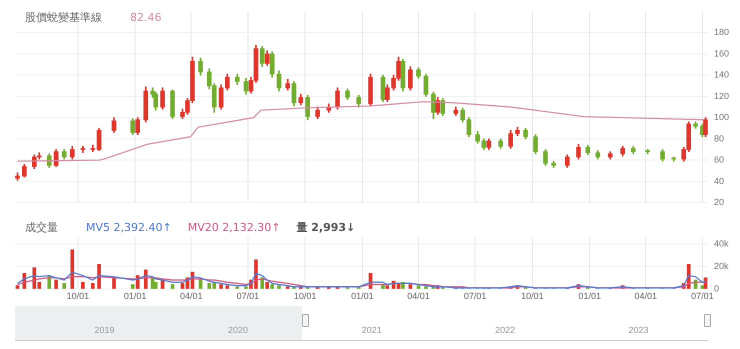 The height and width of the screenshot is (349, 740). I want to click on chart-title: 股價蛻變基準線, so click(63, 17).